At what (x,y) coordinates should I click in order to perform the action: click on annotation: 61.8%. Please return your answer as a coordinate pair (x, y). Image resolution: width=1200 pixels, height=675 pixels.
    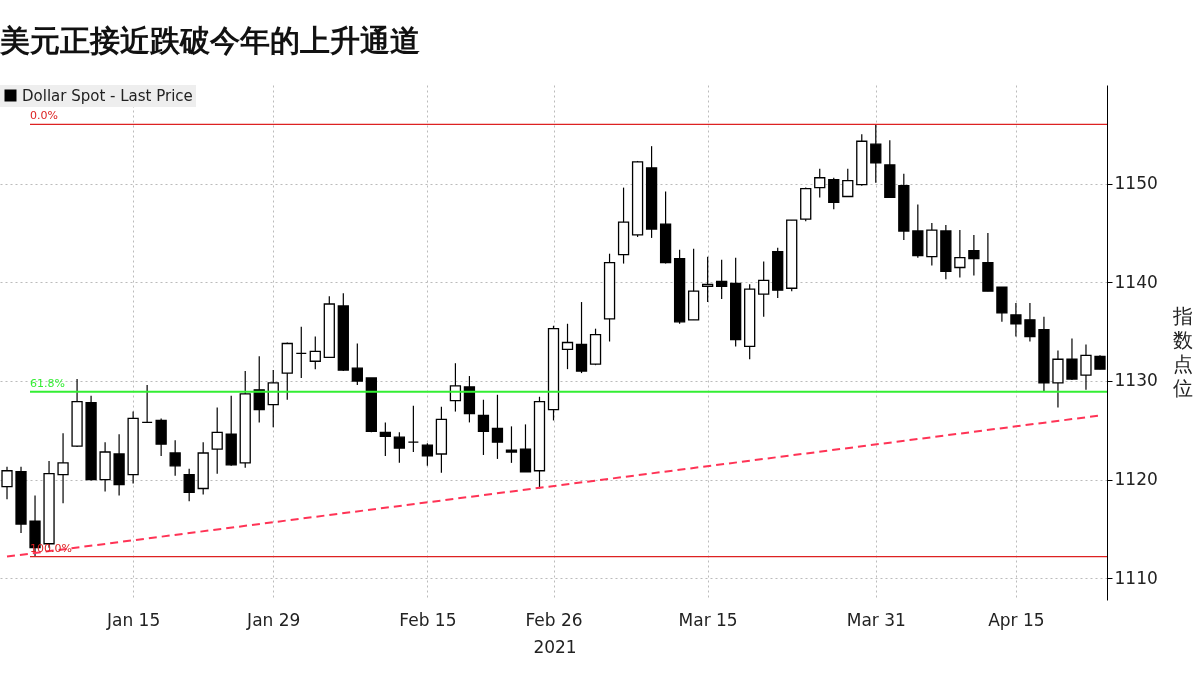
    Looking at the image, I should click on (47, 383).